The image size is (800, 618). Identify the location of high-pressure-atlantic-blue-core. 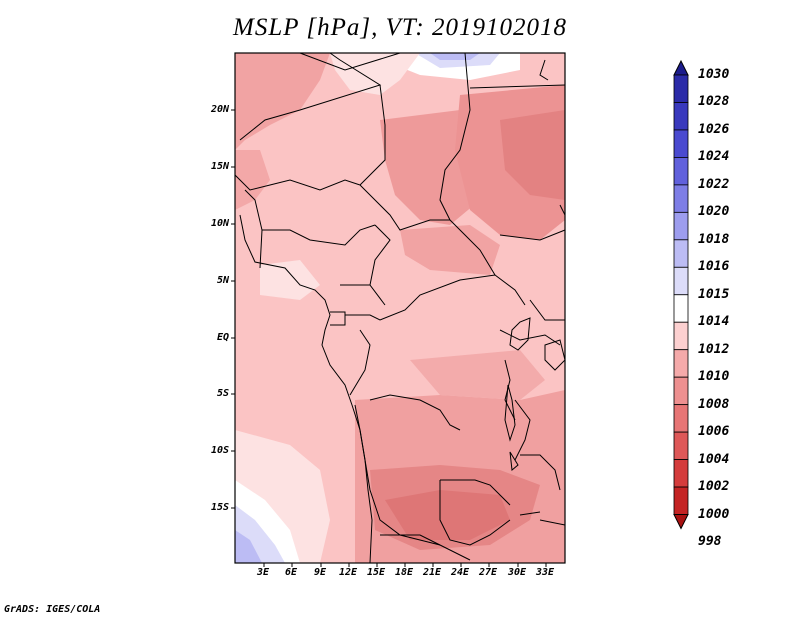
(248, 546).